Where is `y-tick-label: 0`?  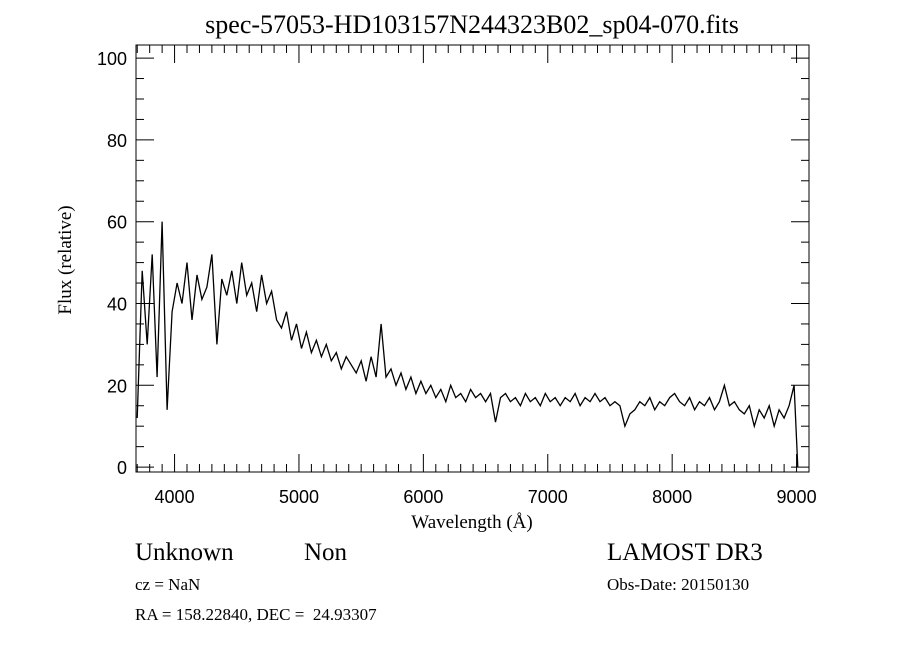 y-tick-label: 0 is located at coordinates (122, 468).